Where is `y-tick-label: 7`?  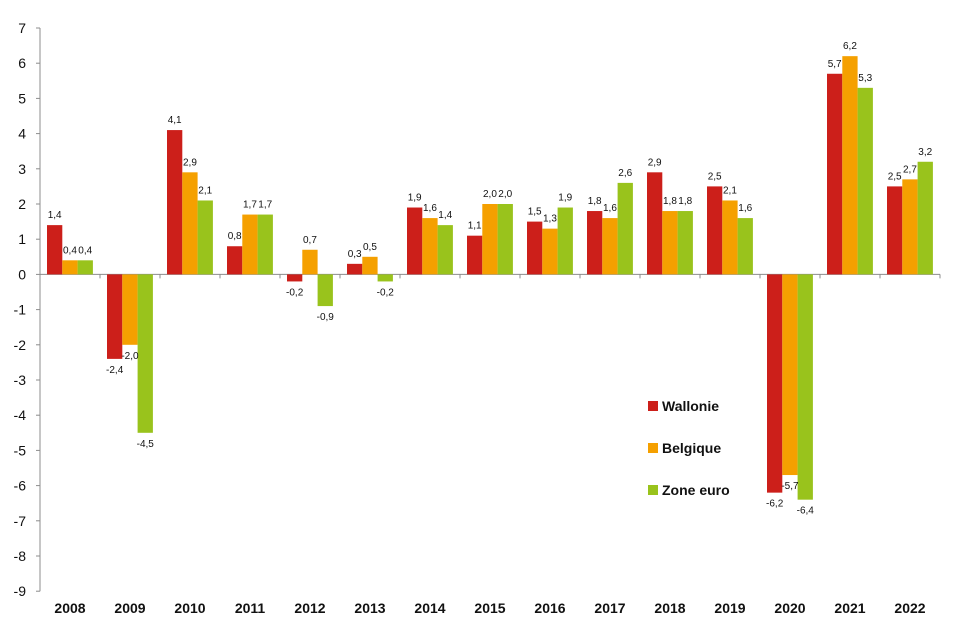 y-tick-label: 7 is located at coordinates (22, 28).